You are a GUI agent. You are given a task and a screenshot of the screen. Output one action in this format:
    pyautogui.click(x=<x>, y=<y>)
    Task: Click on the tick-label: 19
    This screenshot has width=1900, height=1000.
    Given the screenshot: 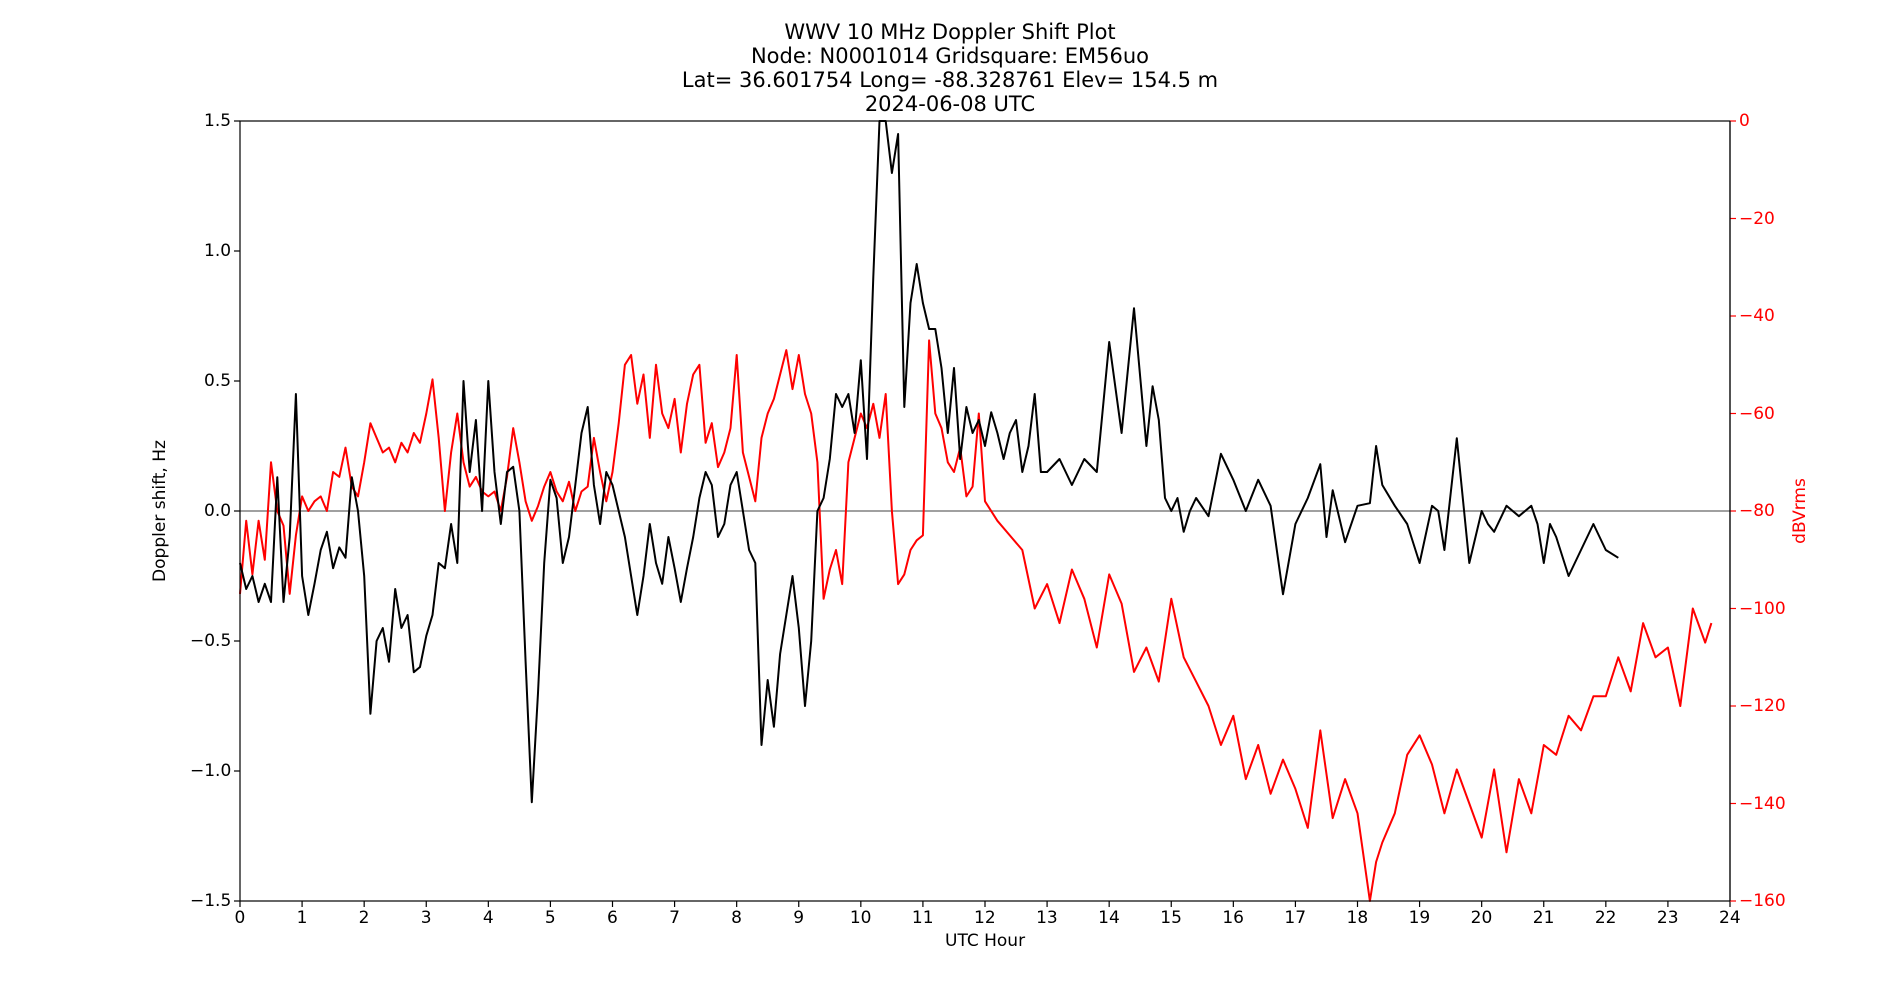 What is the action you would take?
    pyautogui.click(x=1419, y=918)
    